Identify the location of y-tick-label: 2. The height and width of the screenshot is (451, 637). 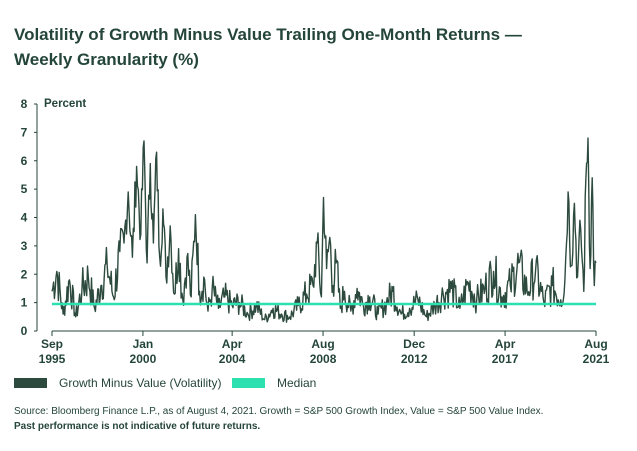
(24, 274).